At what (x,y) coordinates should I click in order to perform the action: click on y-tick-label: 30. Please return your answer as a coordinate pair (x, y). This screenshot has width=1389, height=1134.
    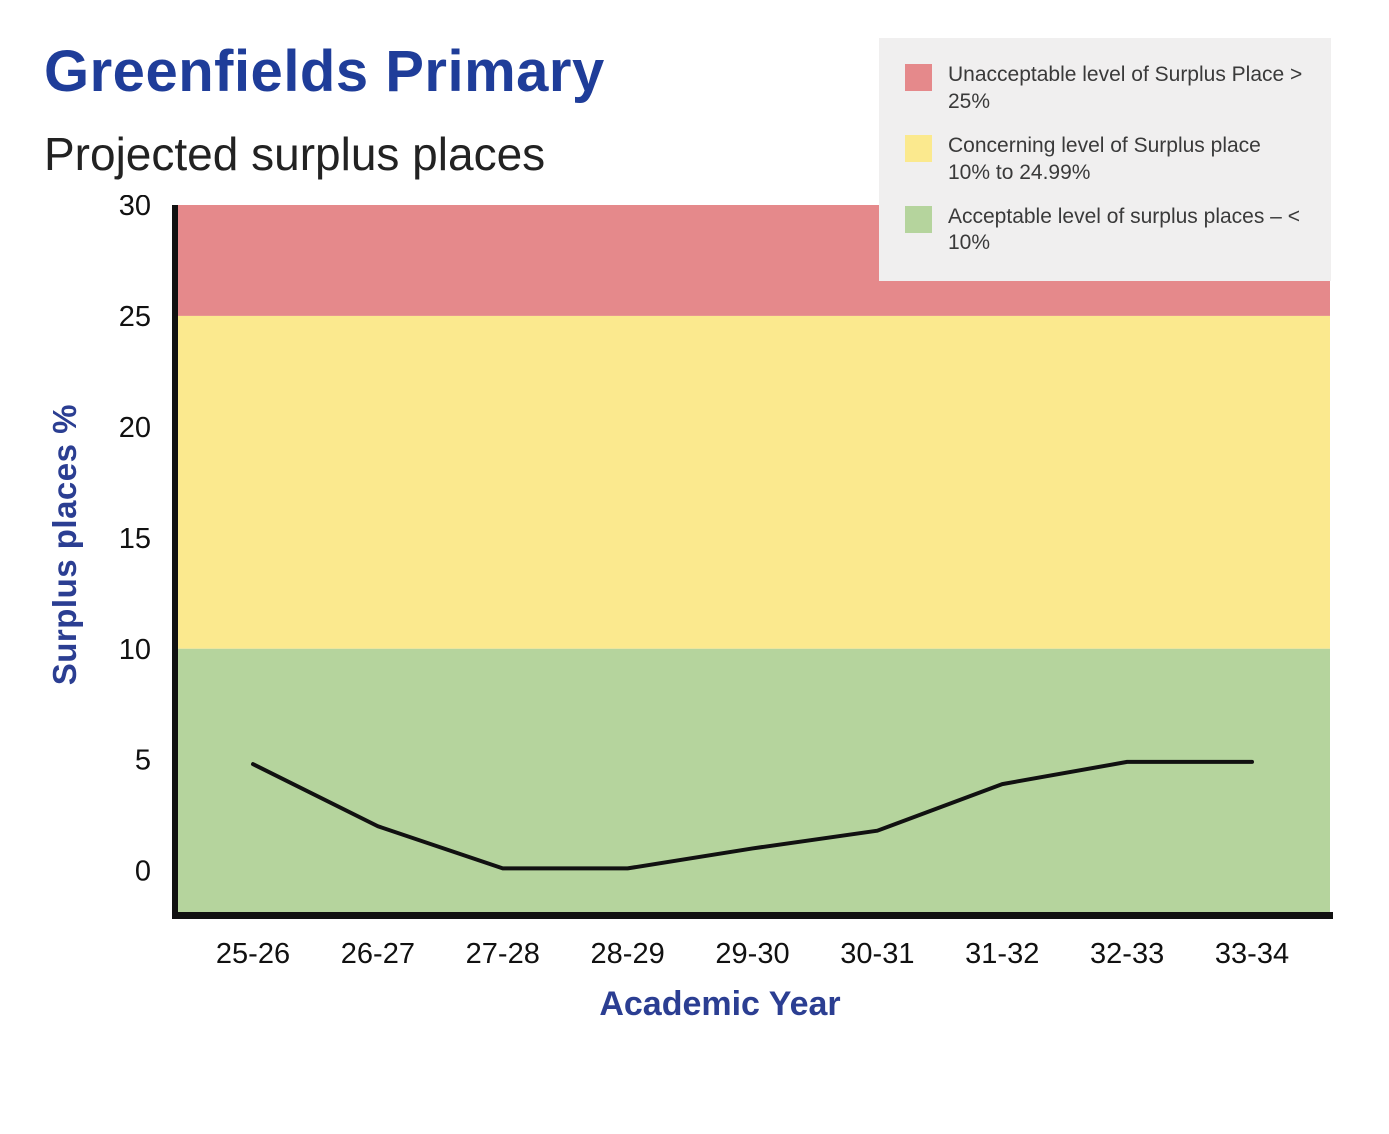
    Looking at the image, I should click on (135, 208).